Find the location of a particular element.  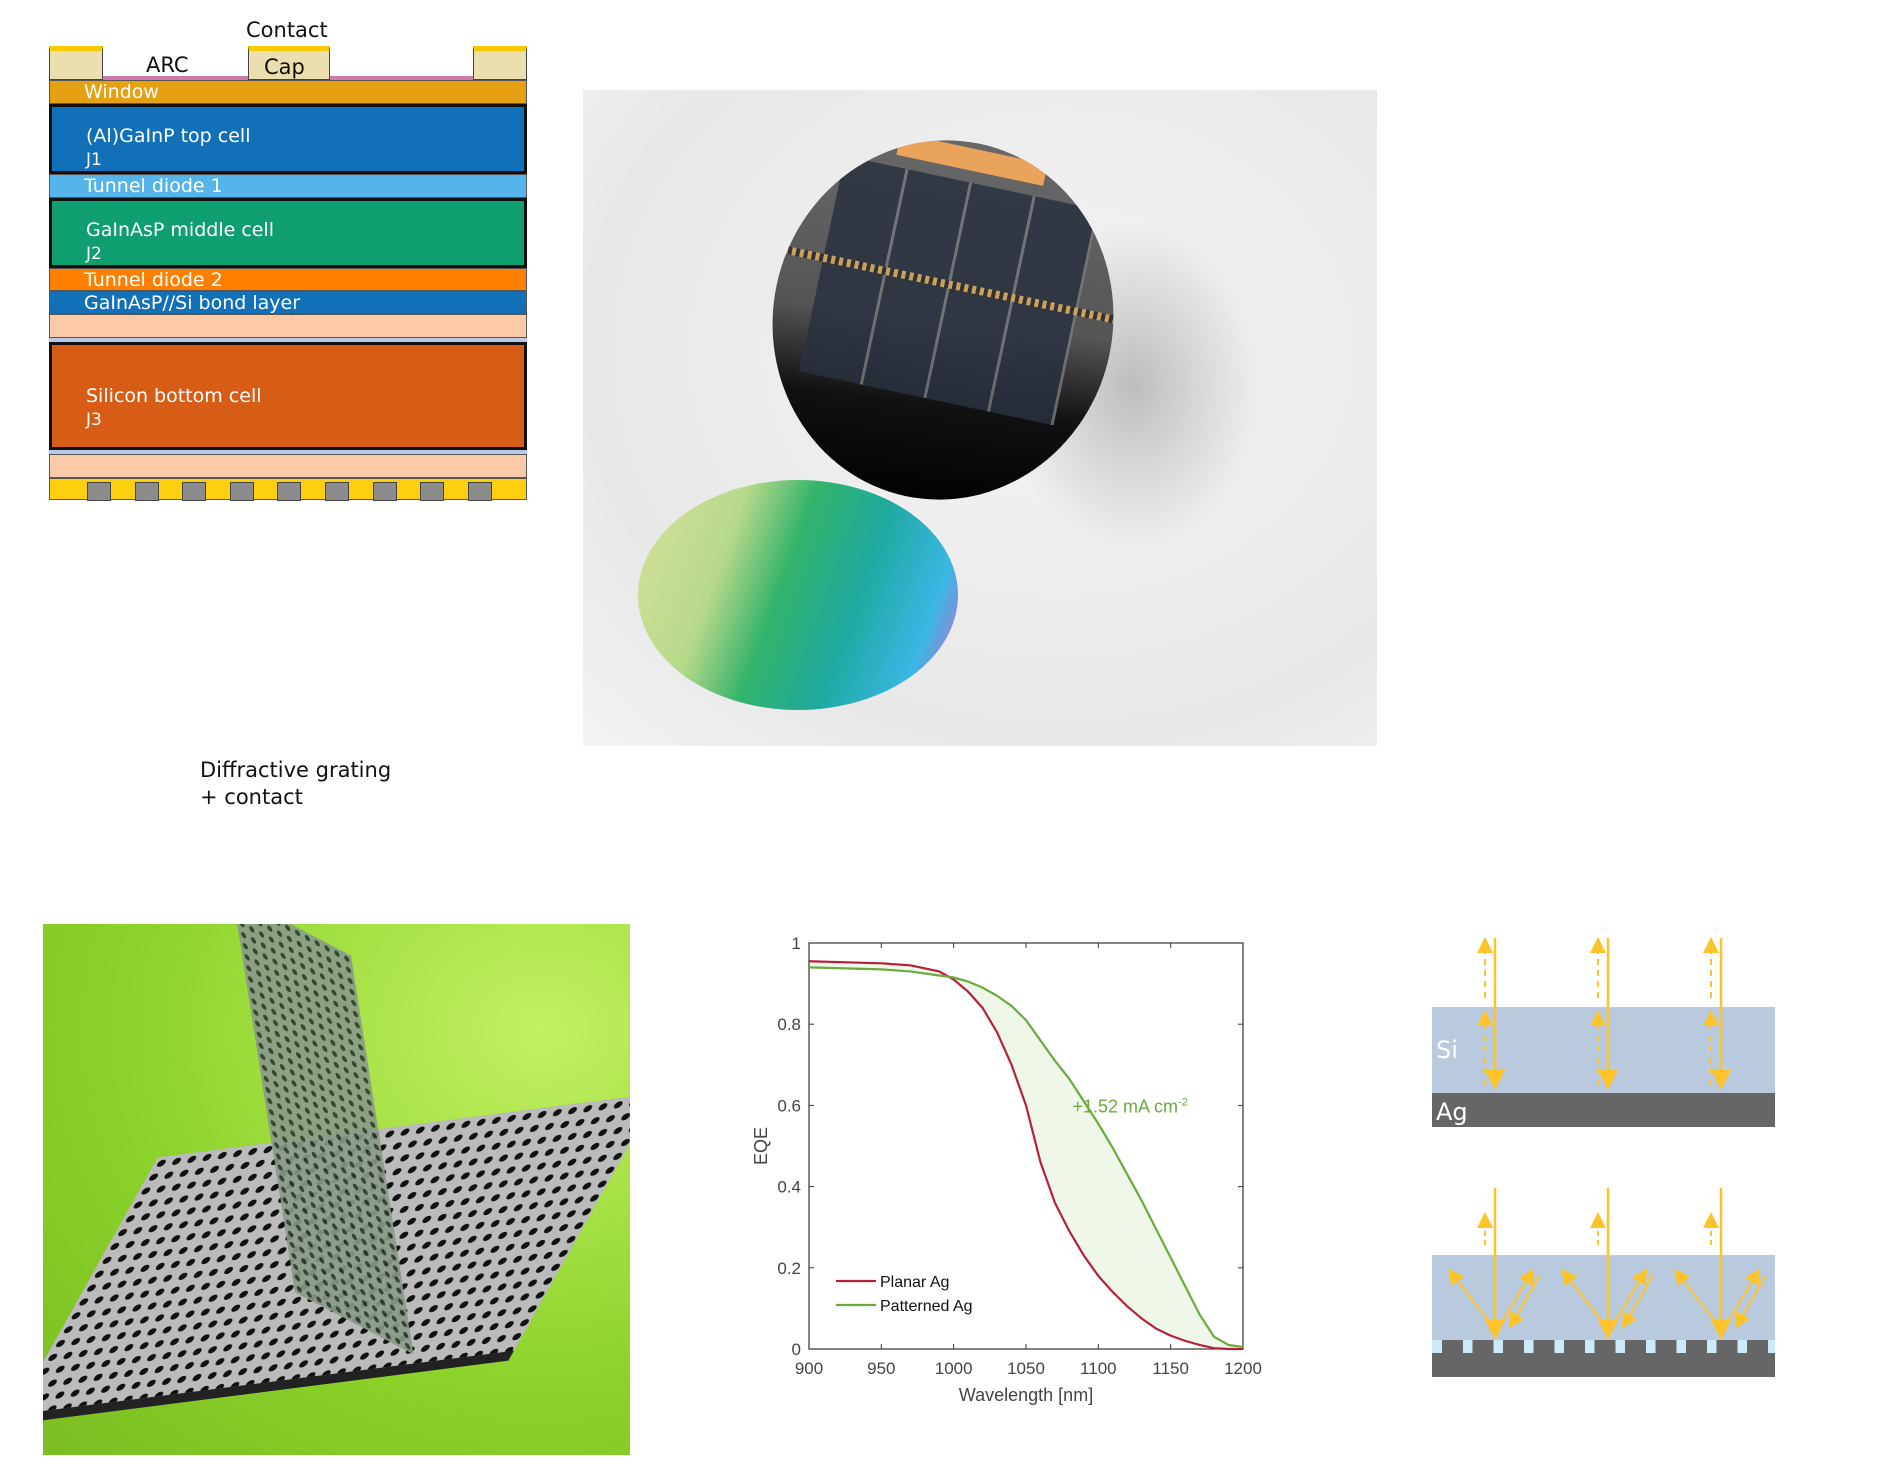

x-axis-label: Wavelength [nm] is located at coordinates (1026, 1395).